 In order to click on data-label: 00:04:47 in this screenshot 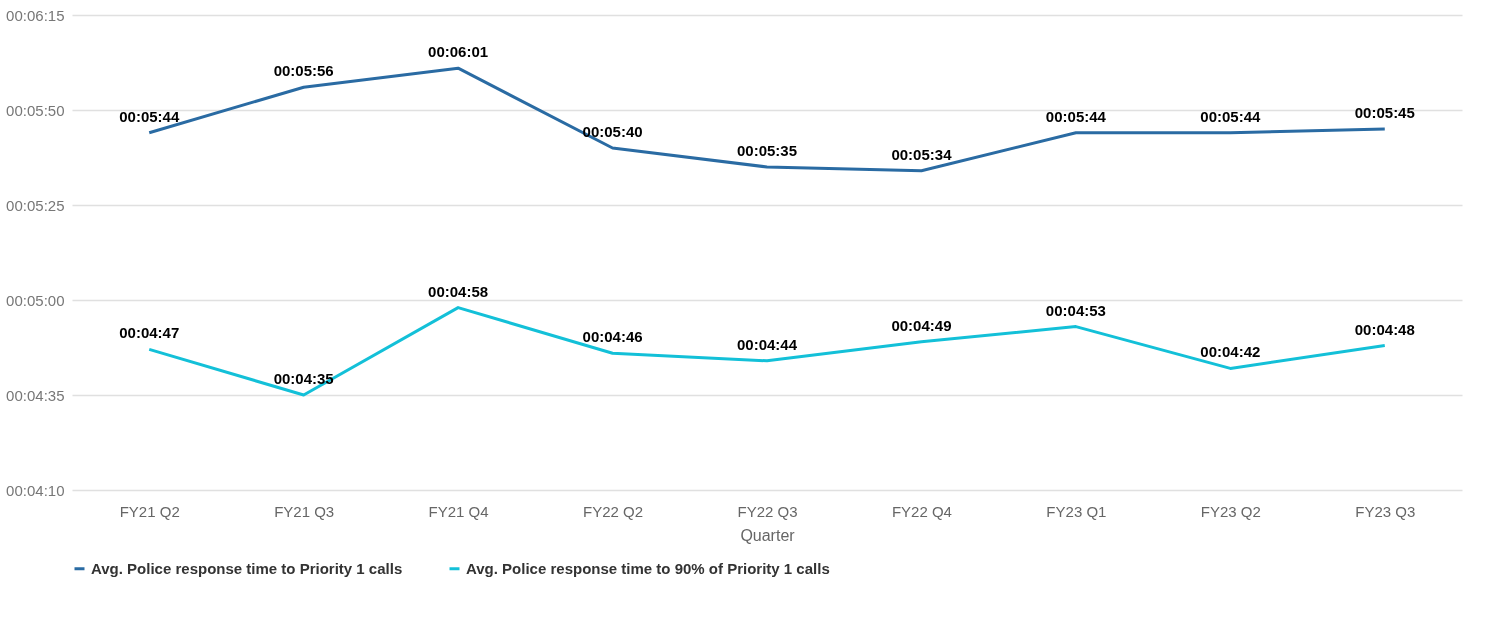, I will do `click(149, 333)`.